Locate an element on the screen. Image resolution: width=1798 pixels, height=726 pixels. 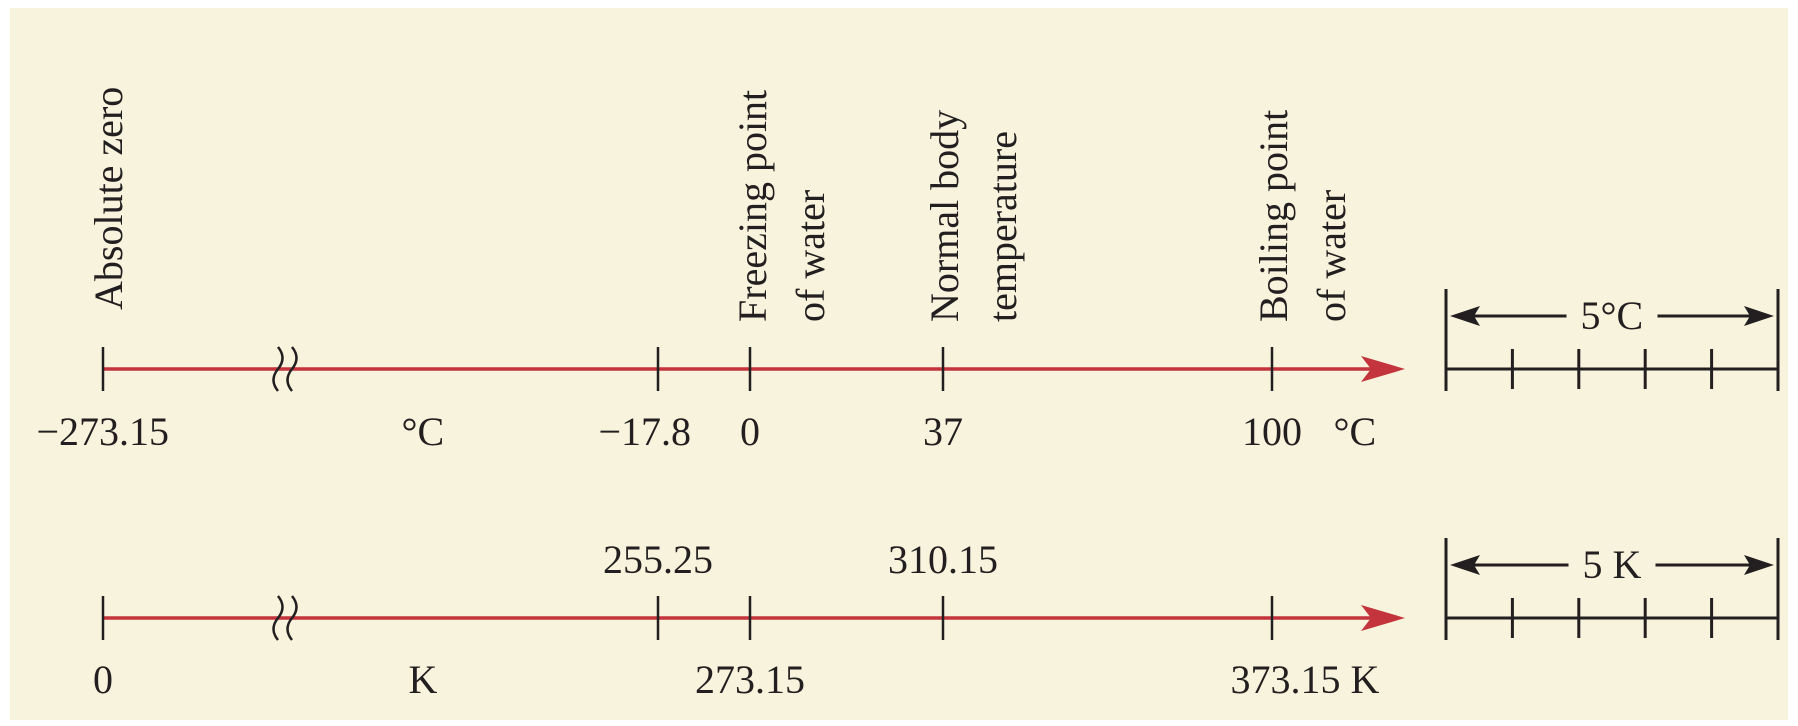
kelvin-label-body-temperature: 310.15 is located at coordinates (943, 559).